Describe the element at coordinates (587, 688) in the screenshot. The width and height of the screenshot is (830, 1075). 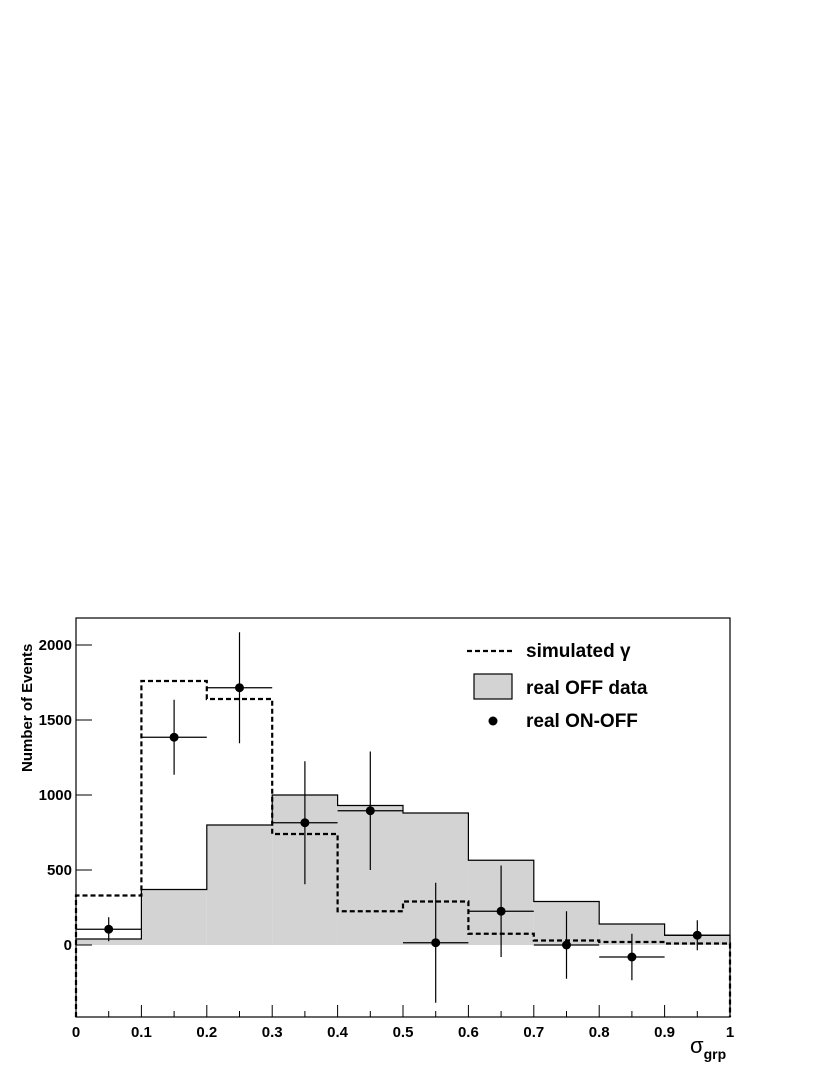
I see `legend-off-label: real OFF data` at that location.